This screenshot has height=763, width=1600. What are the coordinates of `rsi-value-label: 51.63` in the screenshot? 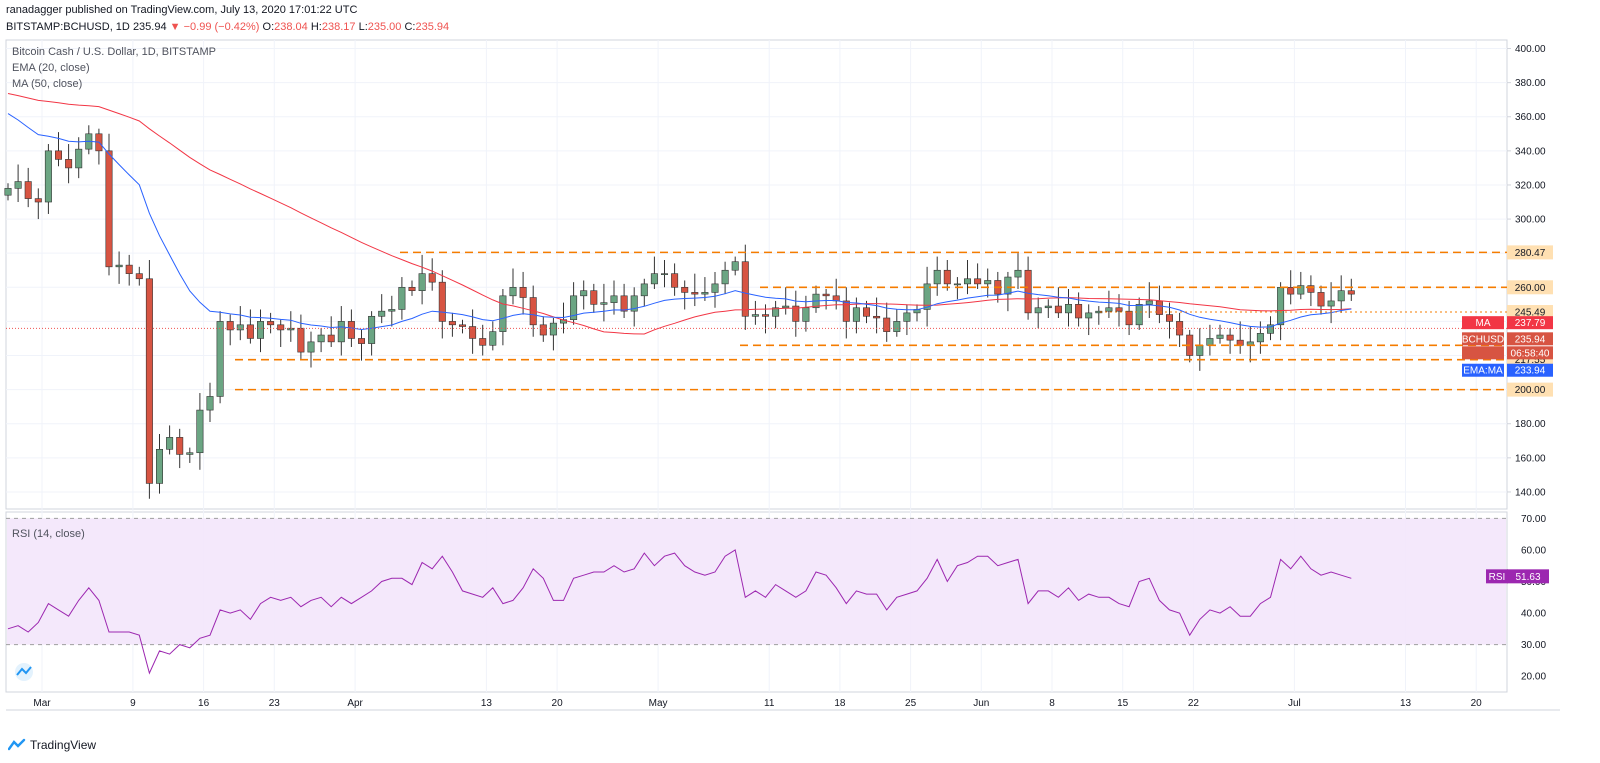 It's located at (1527, 577).